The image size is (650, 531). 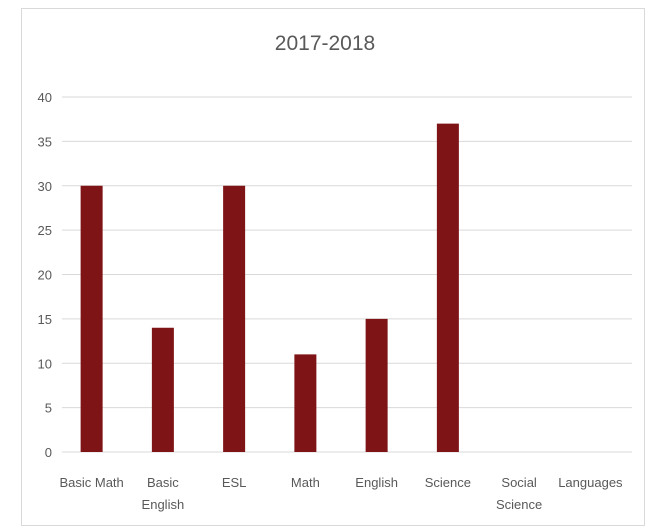 What do you see at coordinates (91, 482) in the screenshot?
I see `x-tick-label: Basic Math` at bounding box center [91, 482].